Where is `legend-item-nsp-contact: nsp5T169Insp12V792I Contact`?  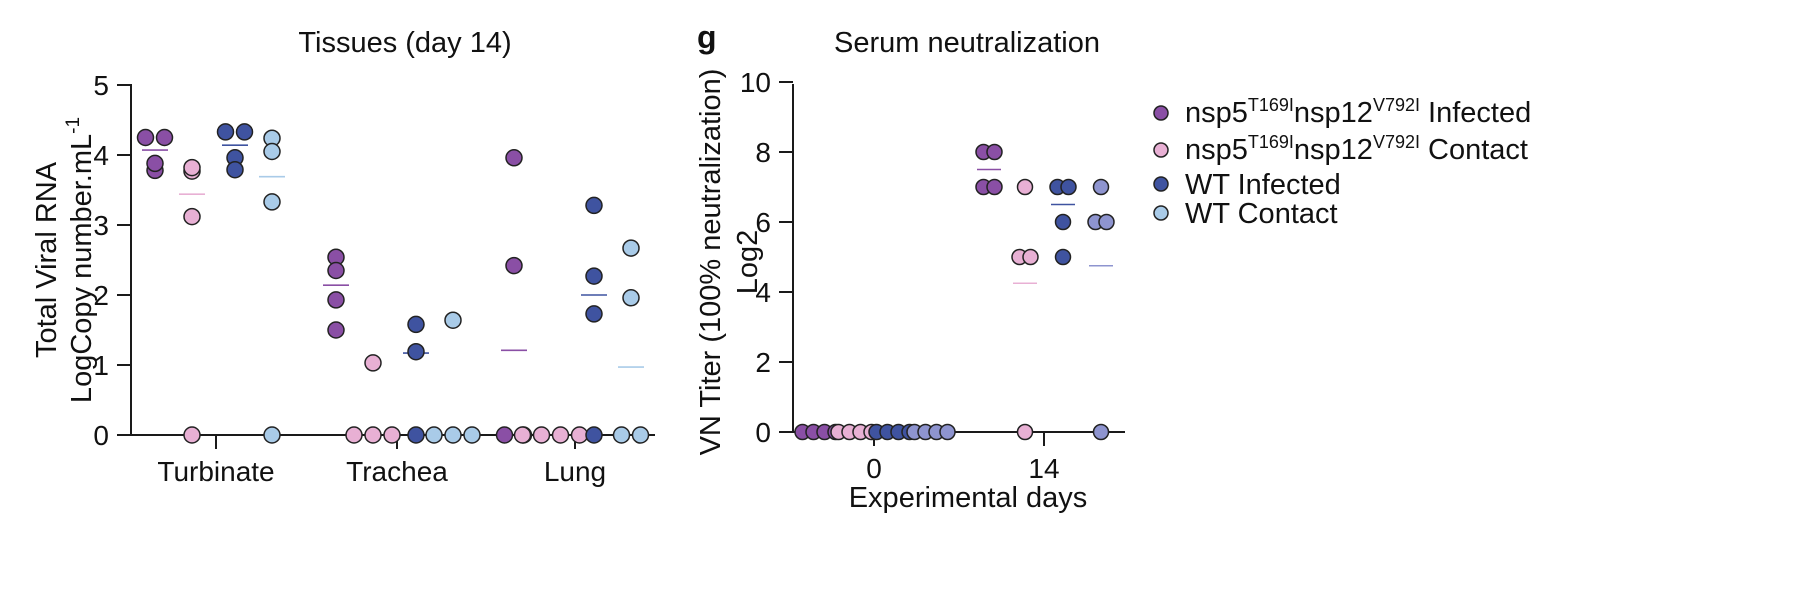
legend-item-nsp-contact: nsp5T169Insp12V792I Contact is located at coordinates (1340, 149).